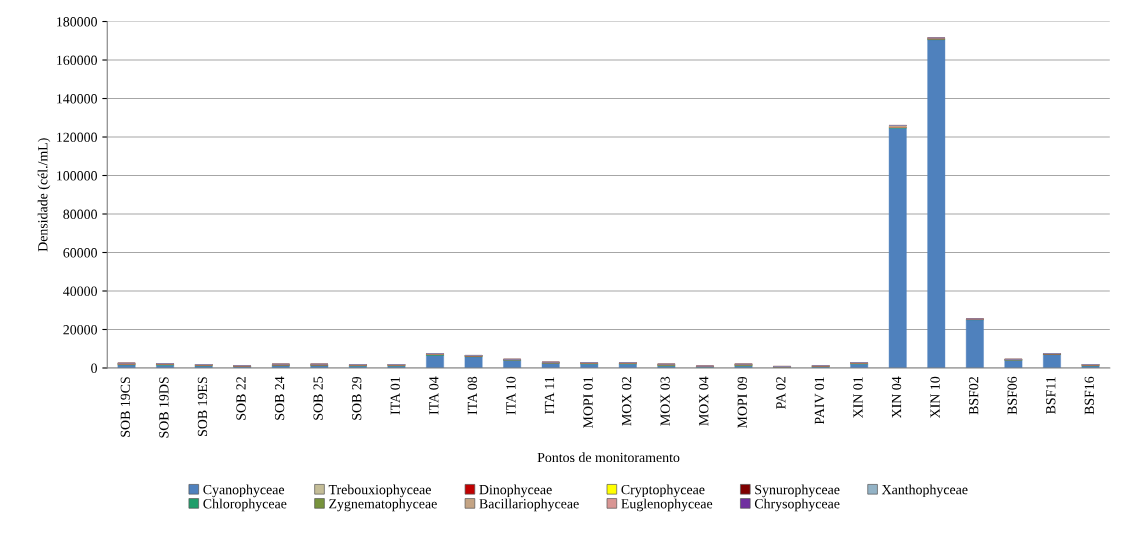  I want to click on x-tick-label: ITA 10, so click(511, 395).